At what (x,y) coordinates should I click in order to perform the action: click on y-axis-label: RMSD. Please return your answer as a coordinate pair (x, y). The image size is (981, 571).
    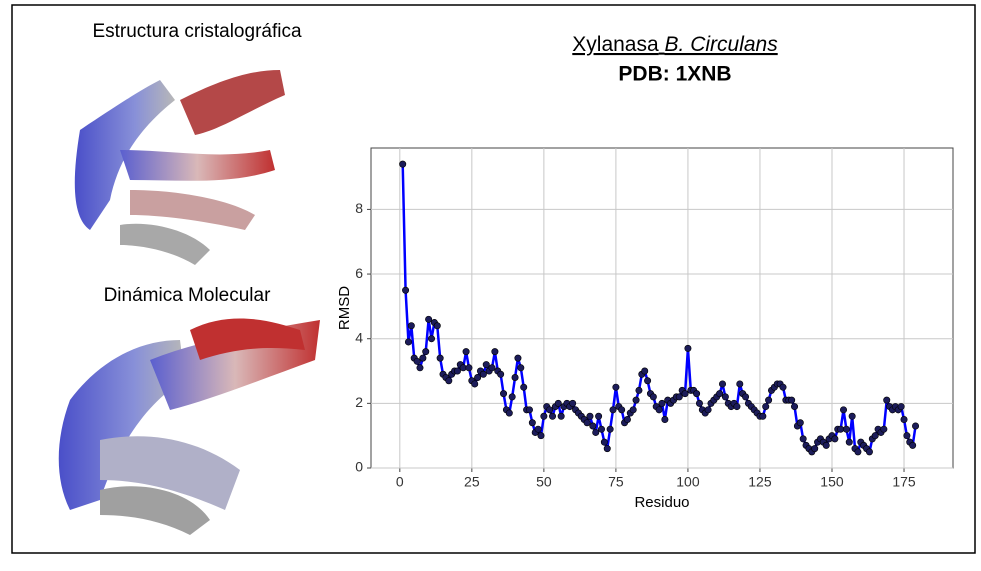
    Looking at the image, I should click on (344, 308).